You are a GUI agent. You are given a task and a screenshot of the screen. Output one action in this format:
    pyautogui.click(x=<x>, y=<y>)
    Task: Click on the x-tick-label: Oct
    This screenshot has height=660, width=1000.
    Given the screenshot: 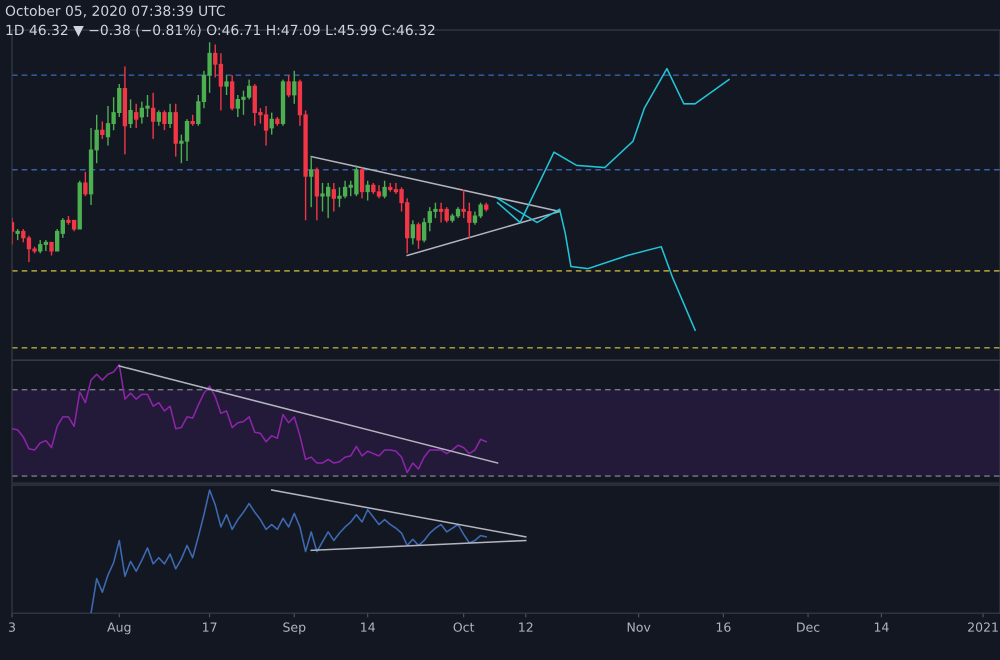 What is the action you would take?
    pyautogui.click(x=464, y=627)
    